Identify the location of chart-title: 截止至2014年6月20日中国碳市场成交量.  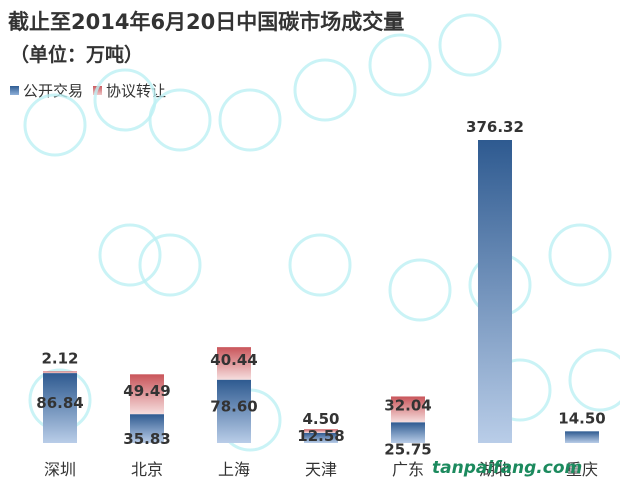
(206, 22).